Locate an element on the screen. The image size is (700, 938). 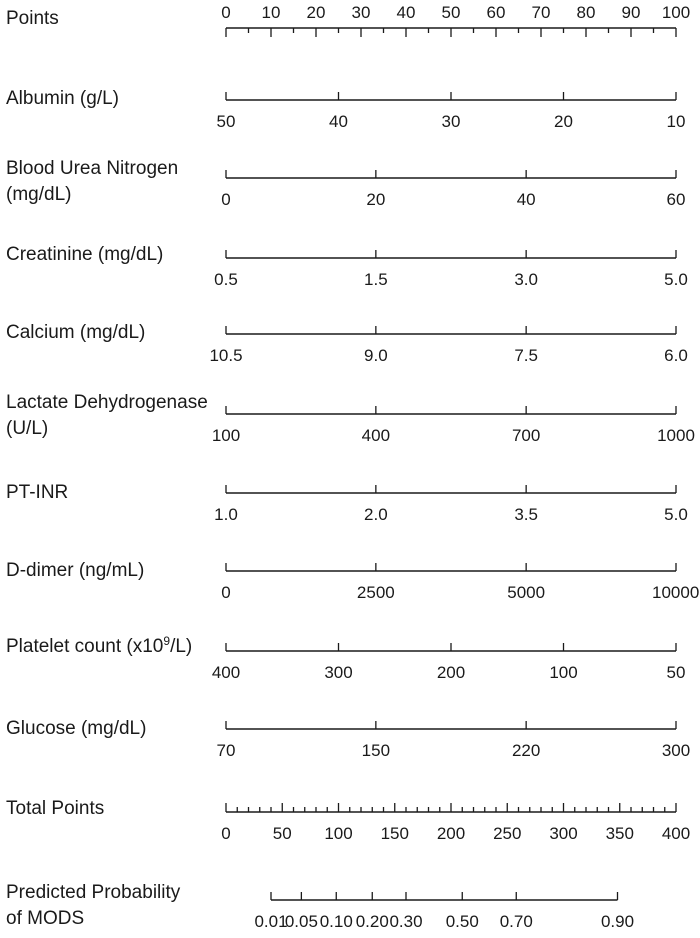
points-tick-label: 100 is located at coordinates (676, 12).